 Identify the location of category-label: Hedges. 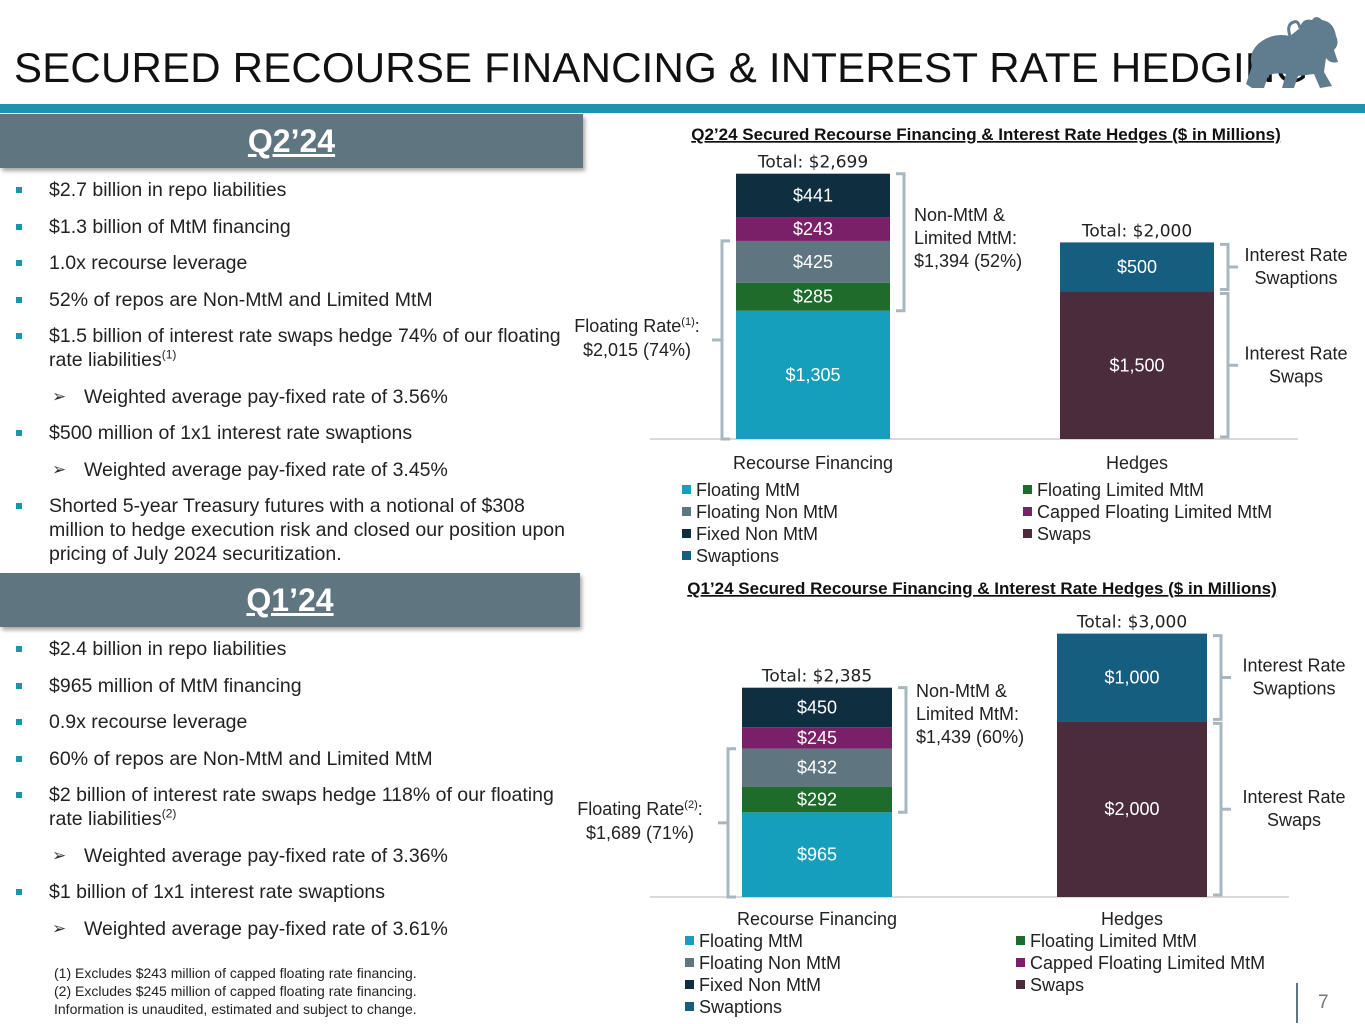
(1132, 919).